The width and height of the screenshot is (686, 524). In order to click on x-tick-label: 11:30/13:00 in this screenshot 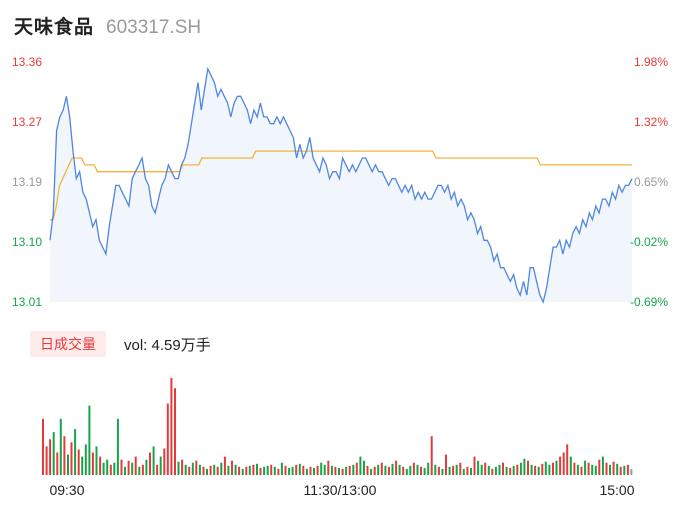, I will do `click(340, 490)`.